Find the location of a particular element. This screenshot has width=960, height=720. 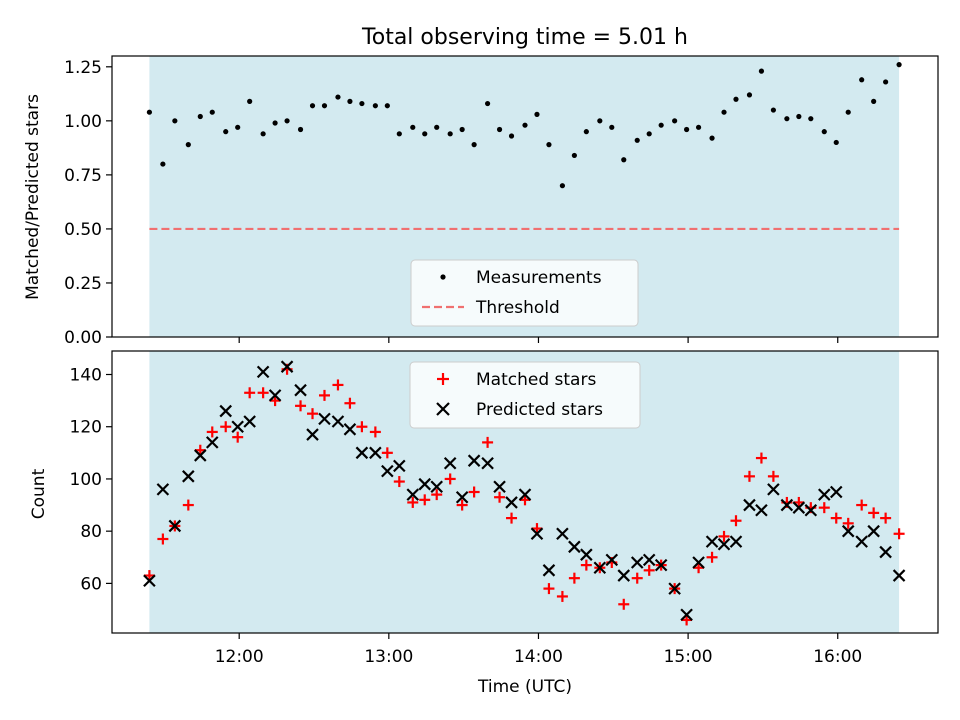

count-legend-box is located at coordinates (525, 395).